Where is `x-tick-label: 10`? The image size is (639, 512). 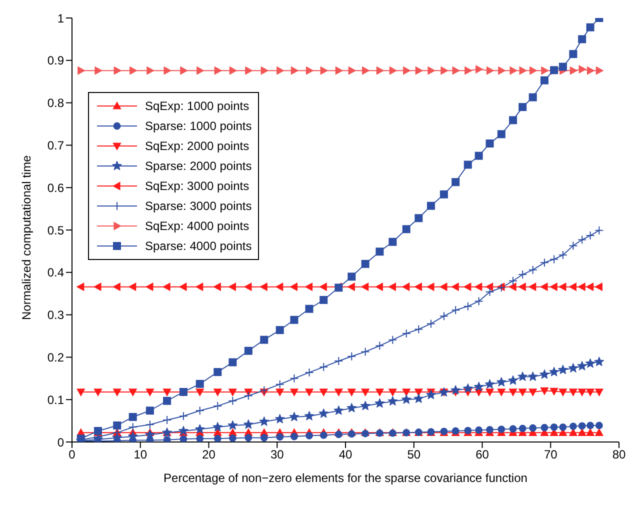 x-tick-label: 10 is located at coordinates (141, 455).